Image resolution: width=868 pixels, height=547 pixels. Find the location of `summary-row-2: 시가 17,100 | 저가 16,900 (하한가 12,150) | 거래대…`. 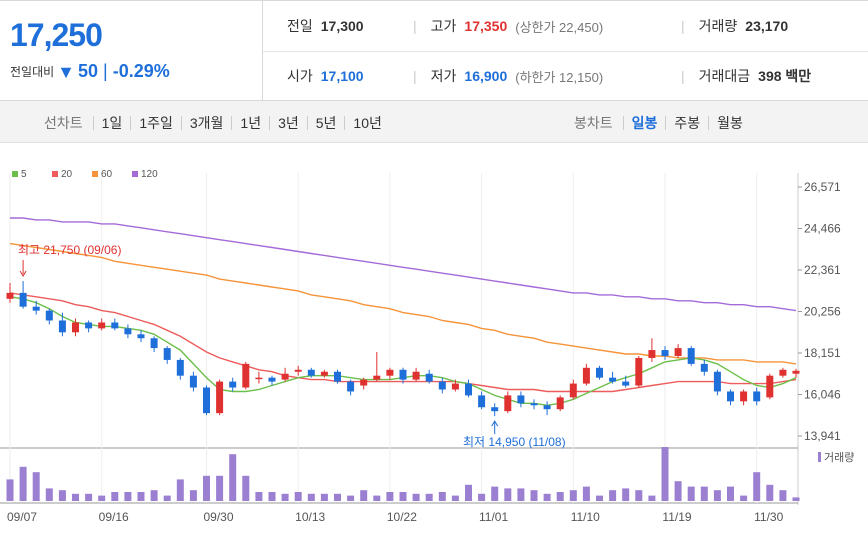

summary-row-2: 시가 17,100 | 저가 16,900 (하한가 12,150) | 거래대… is located at coordinates (565, 76).